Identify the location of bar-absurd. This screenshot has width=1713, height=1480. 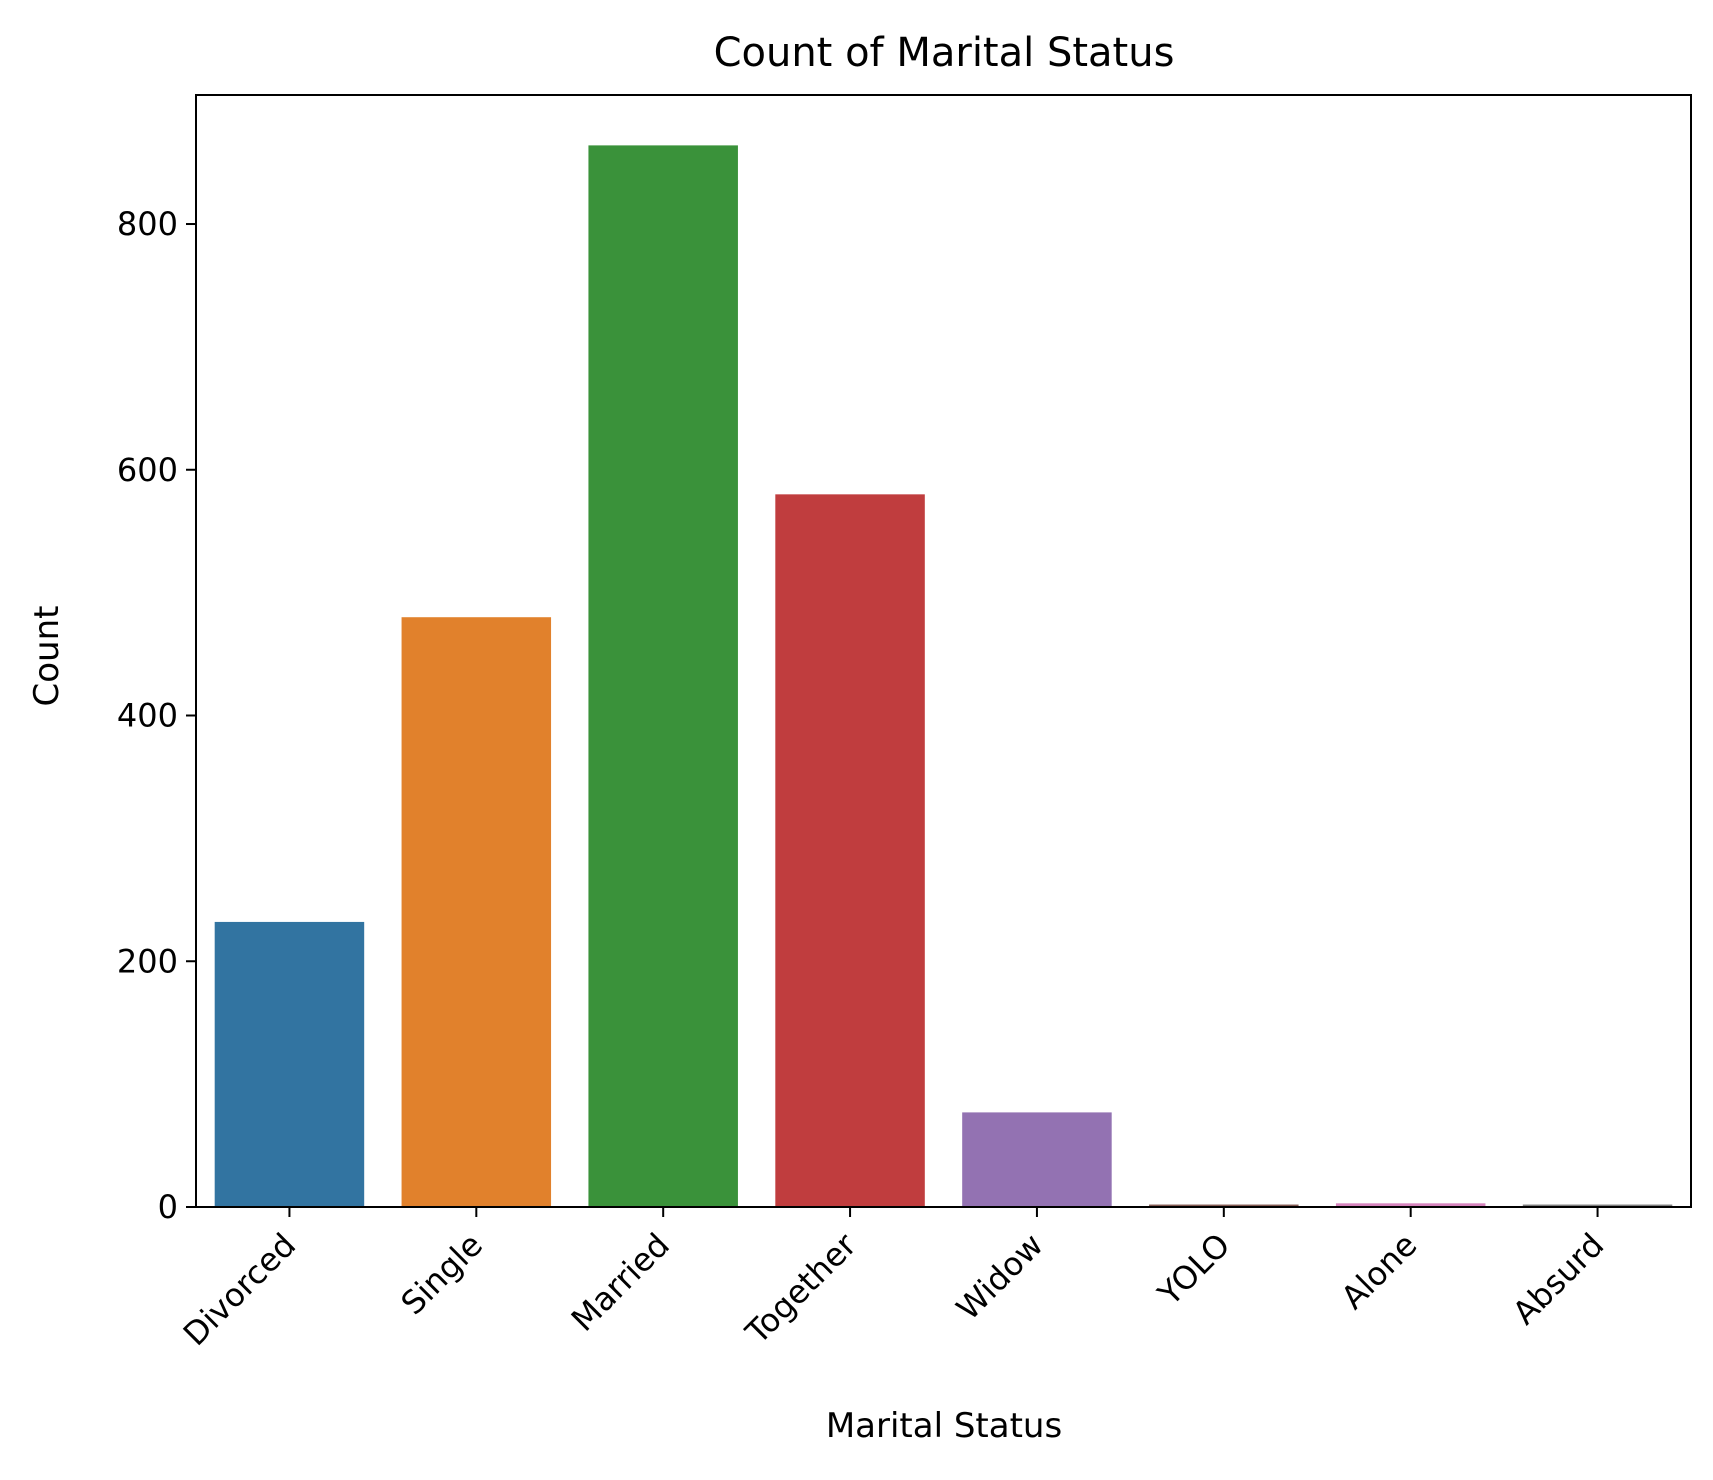
(1597, 1205).